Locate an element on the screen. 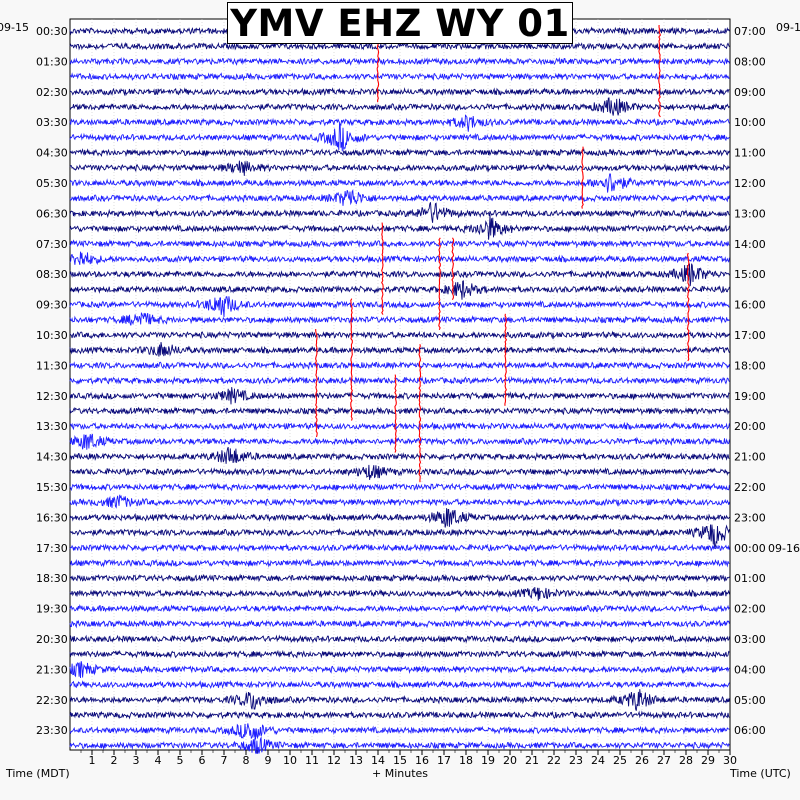 This screenshot has height=800, width=800. right-time-label: 06:00 is located at coordinates (750, 730).